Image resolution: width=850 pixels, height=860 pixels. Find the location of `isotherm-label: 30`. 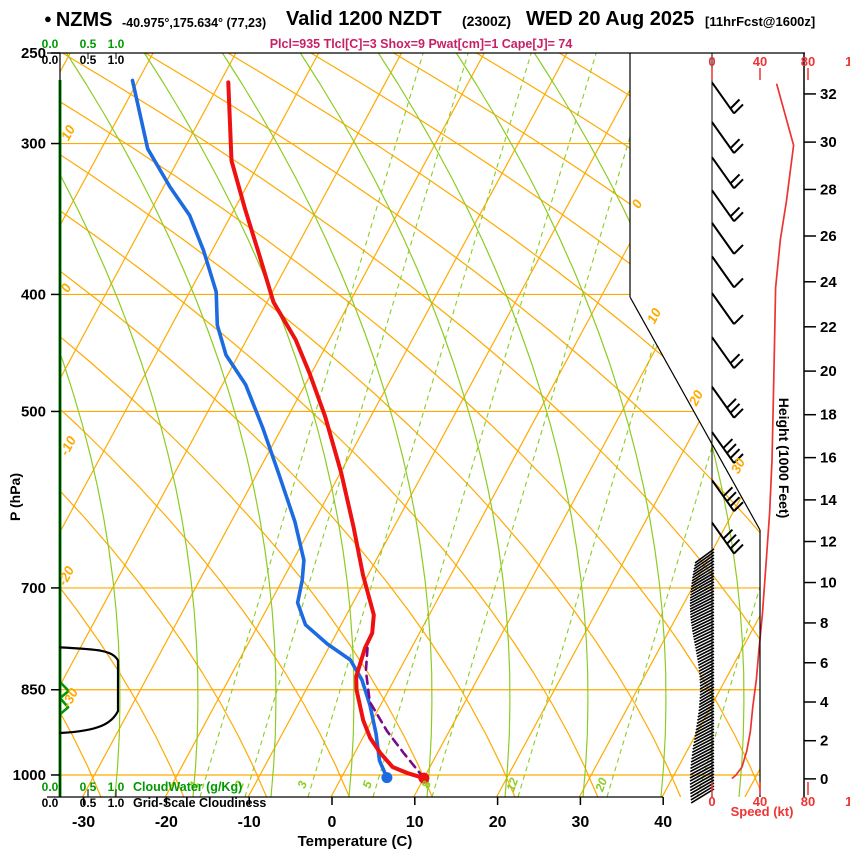

isotherm-label: 30 is located at coordinates (738, 465).